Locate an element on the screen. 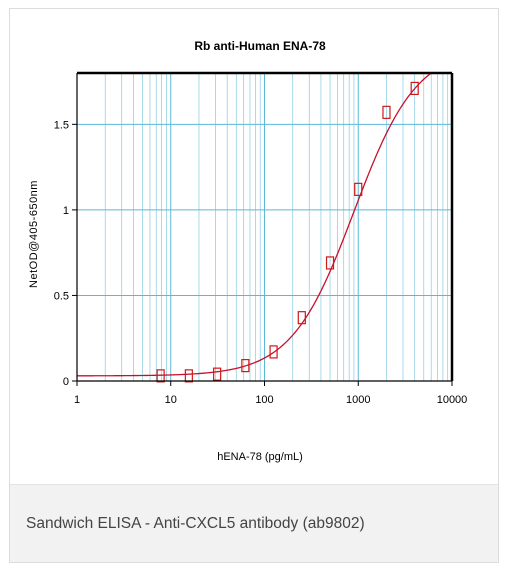 The height and width of the screenshot is (573, 508). x-tick-label: 10 is located at coordinates (171, 400).